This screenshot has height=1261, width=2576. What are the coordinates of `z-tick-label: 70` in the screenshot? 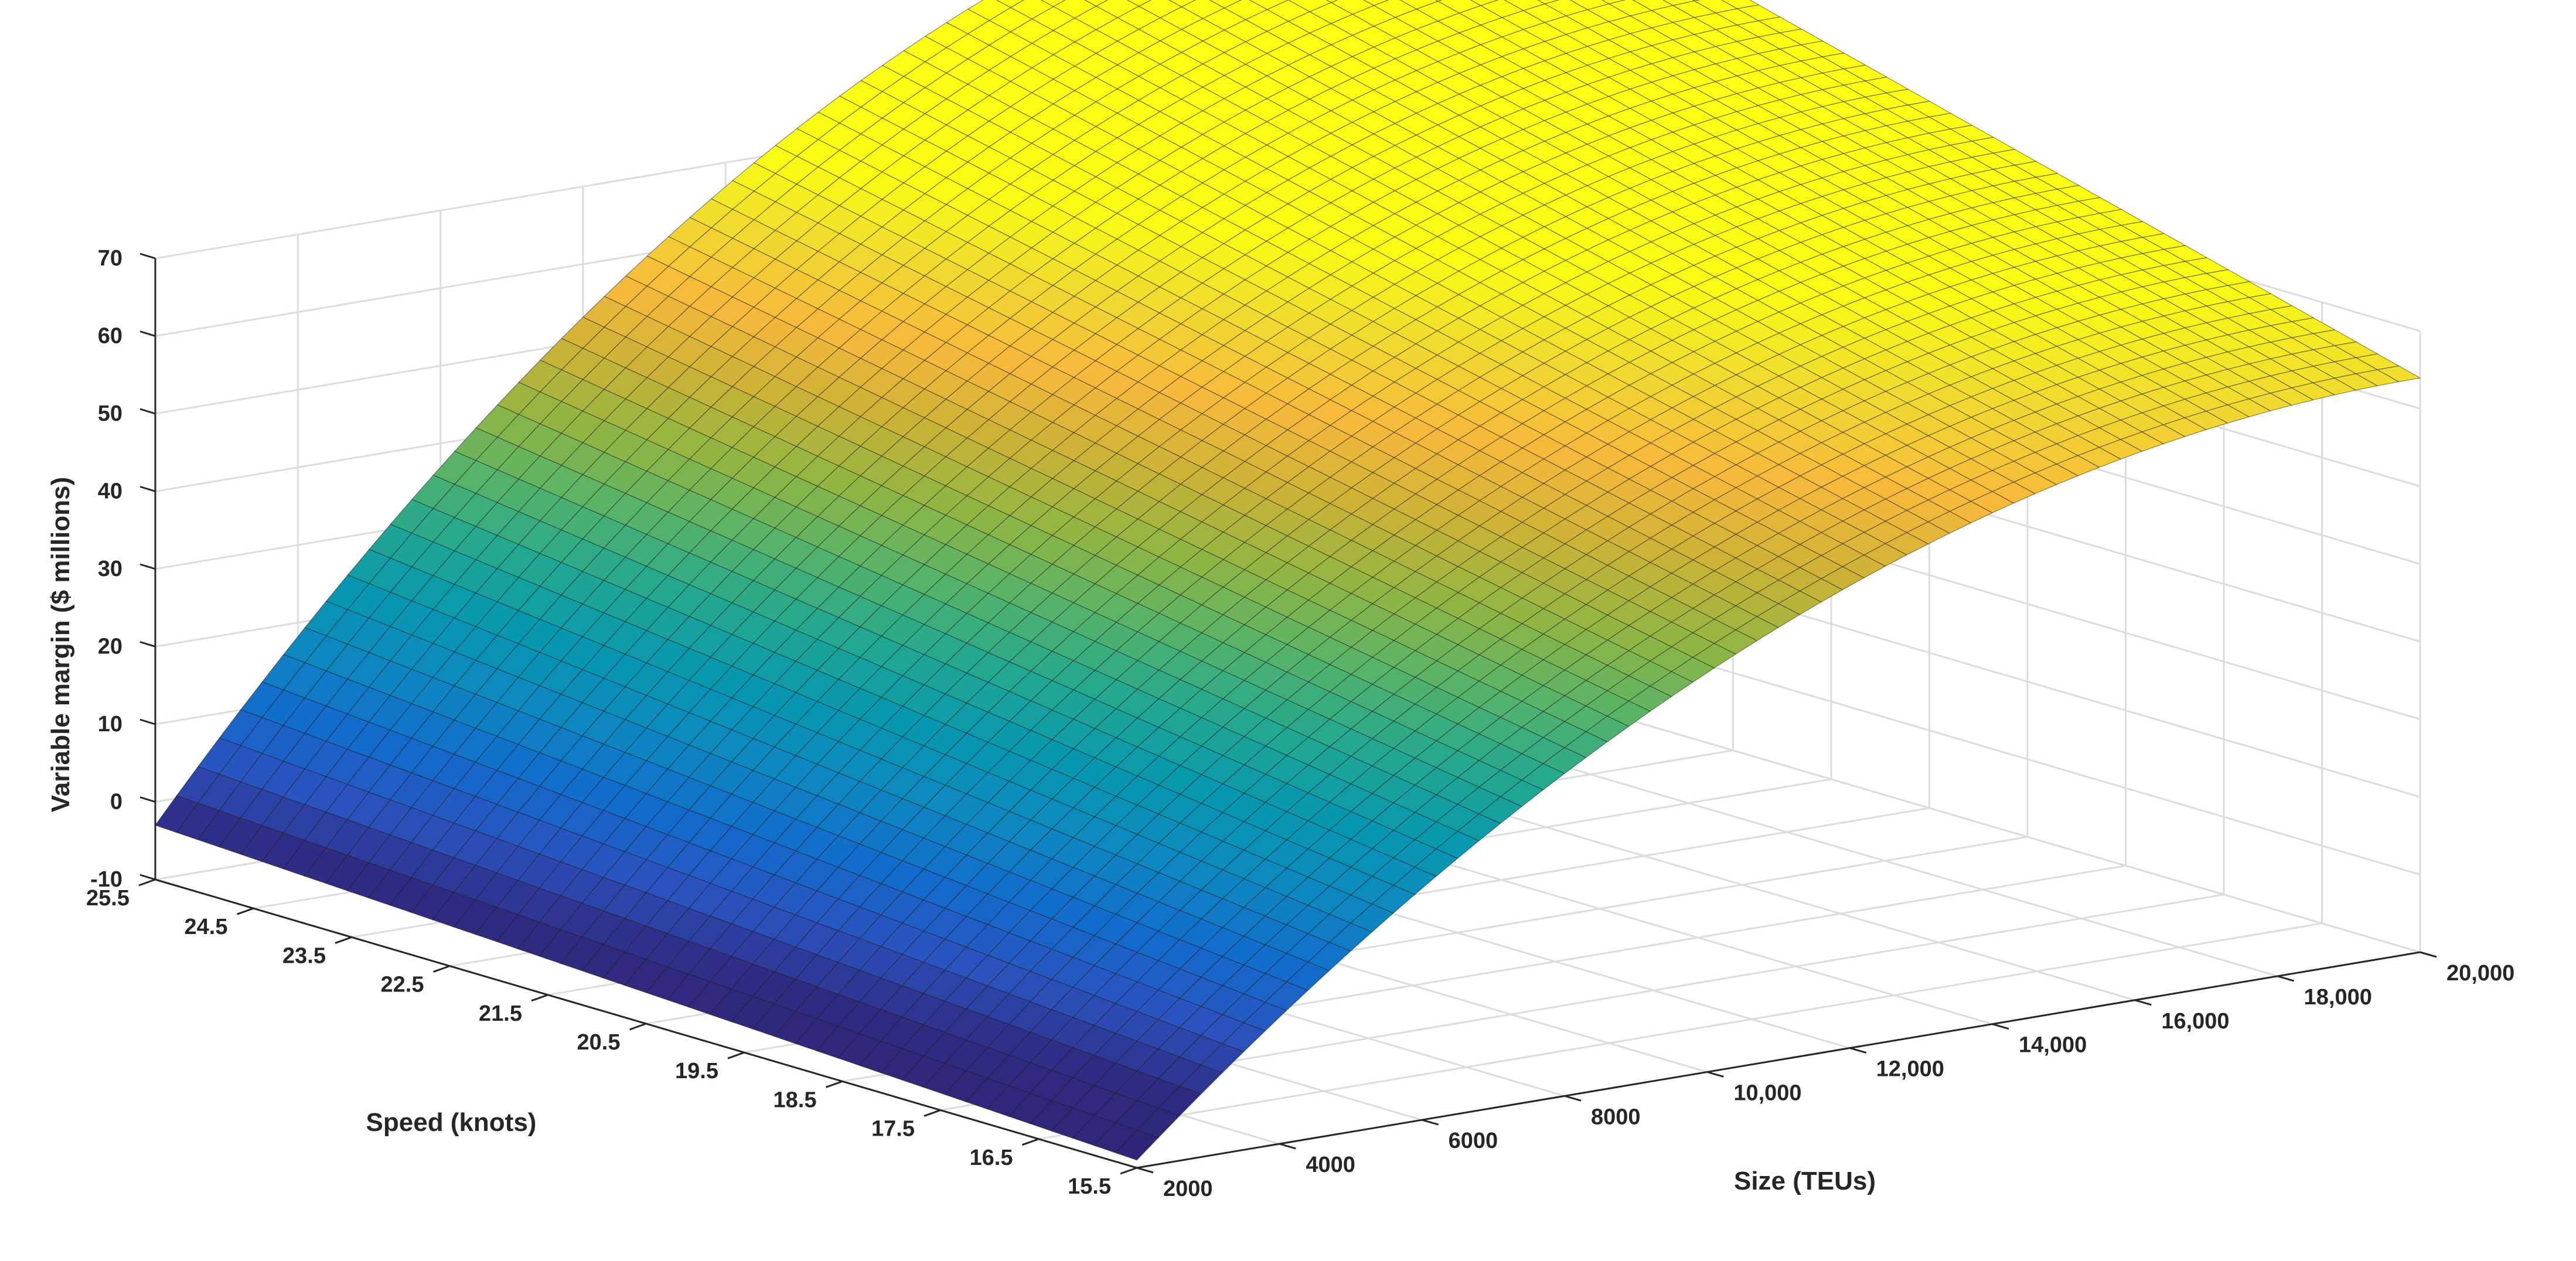 It's located at (110, 258).